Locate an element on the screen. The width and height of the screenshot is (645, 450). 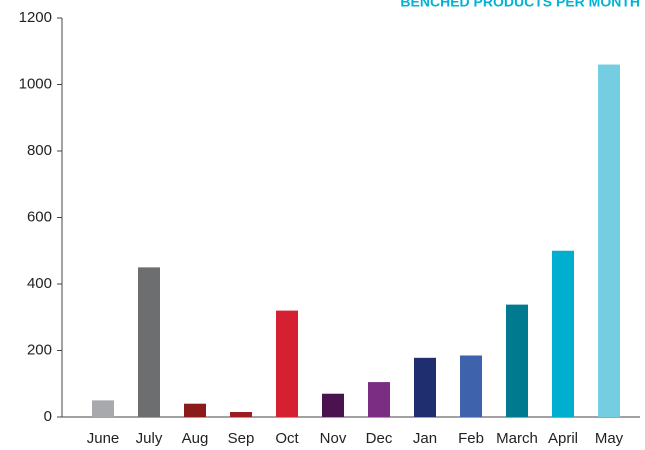
x-tick-label: Dec is located at coordinates (379, 438).